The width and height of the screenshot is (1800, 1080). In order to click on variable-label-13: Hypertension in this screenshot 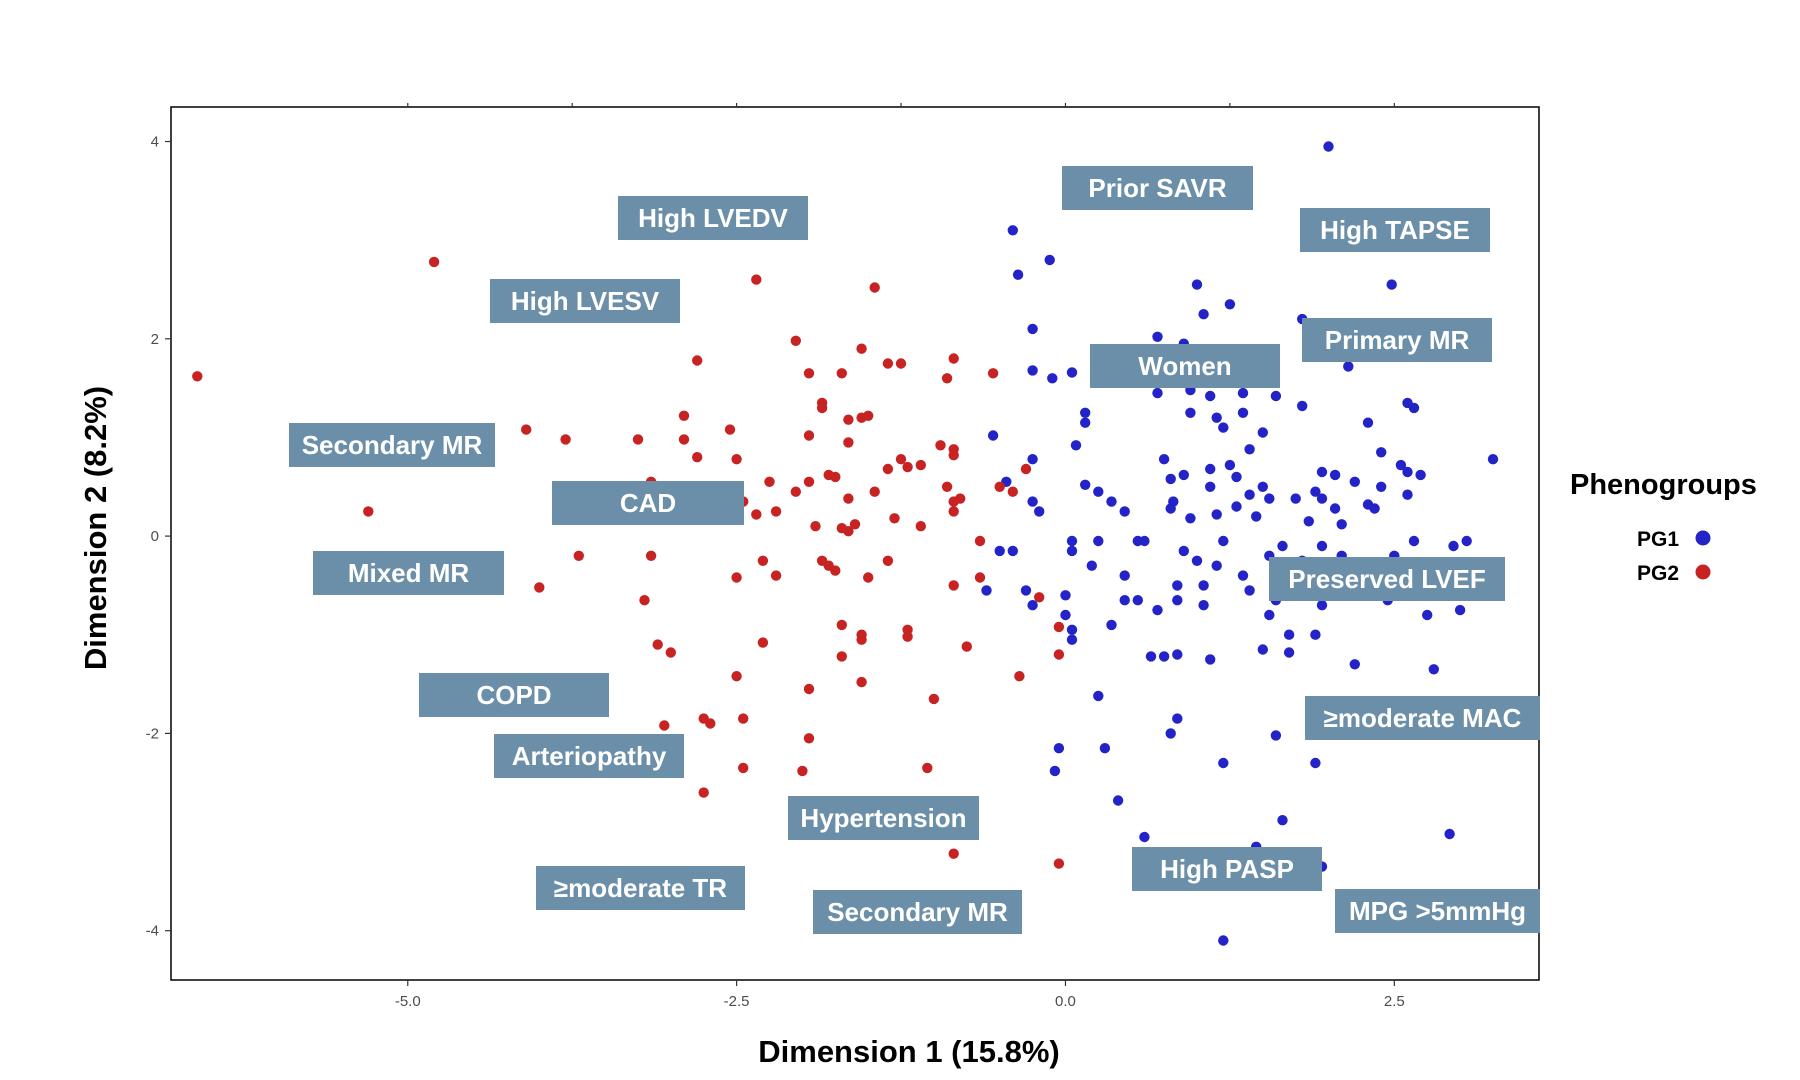, I will do `click(883, 818)`.